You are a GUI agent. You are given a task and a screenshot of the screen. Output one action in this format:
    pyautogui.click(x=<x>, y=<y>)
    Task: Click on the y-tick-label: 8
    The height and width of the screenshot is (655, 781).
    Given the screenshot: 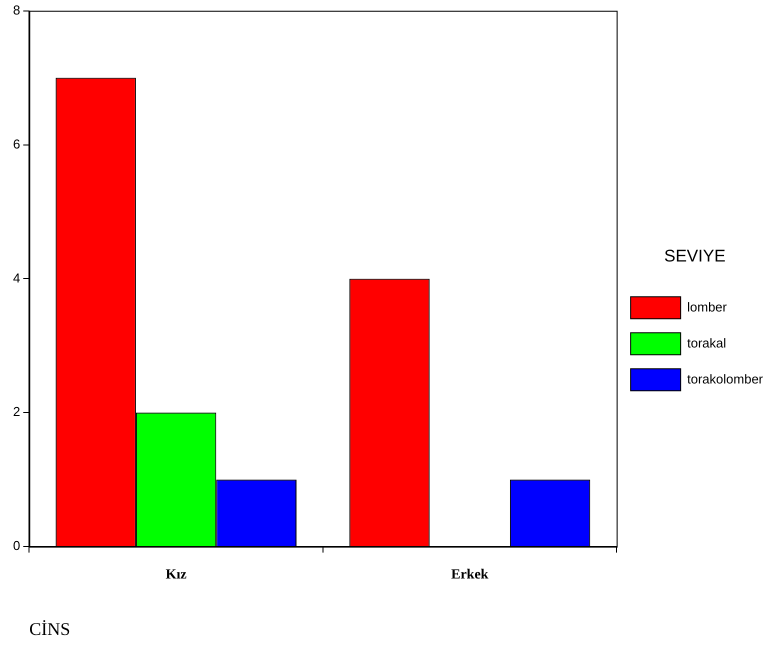 What is the action you would take?
    pyautogui.click(x=16, y=10)
    